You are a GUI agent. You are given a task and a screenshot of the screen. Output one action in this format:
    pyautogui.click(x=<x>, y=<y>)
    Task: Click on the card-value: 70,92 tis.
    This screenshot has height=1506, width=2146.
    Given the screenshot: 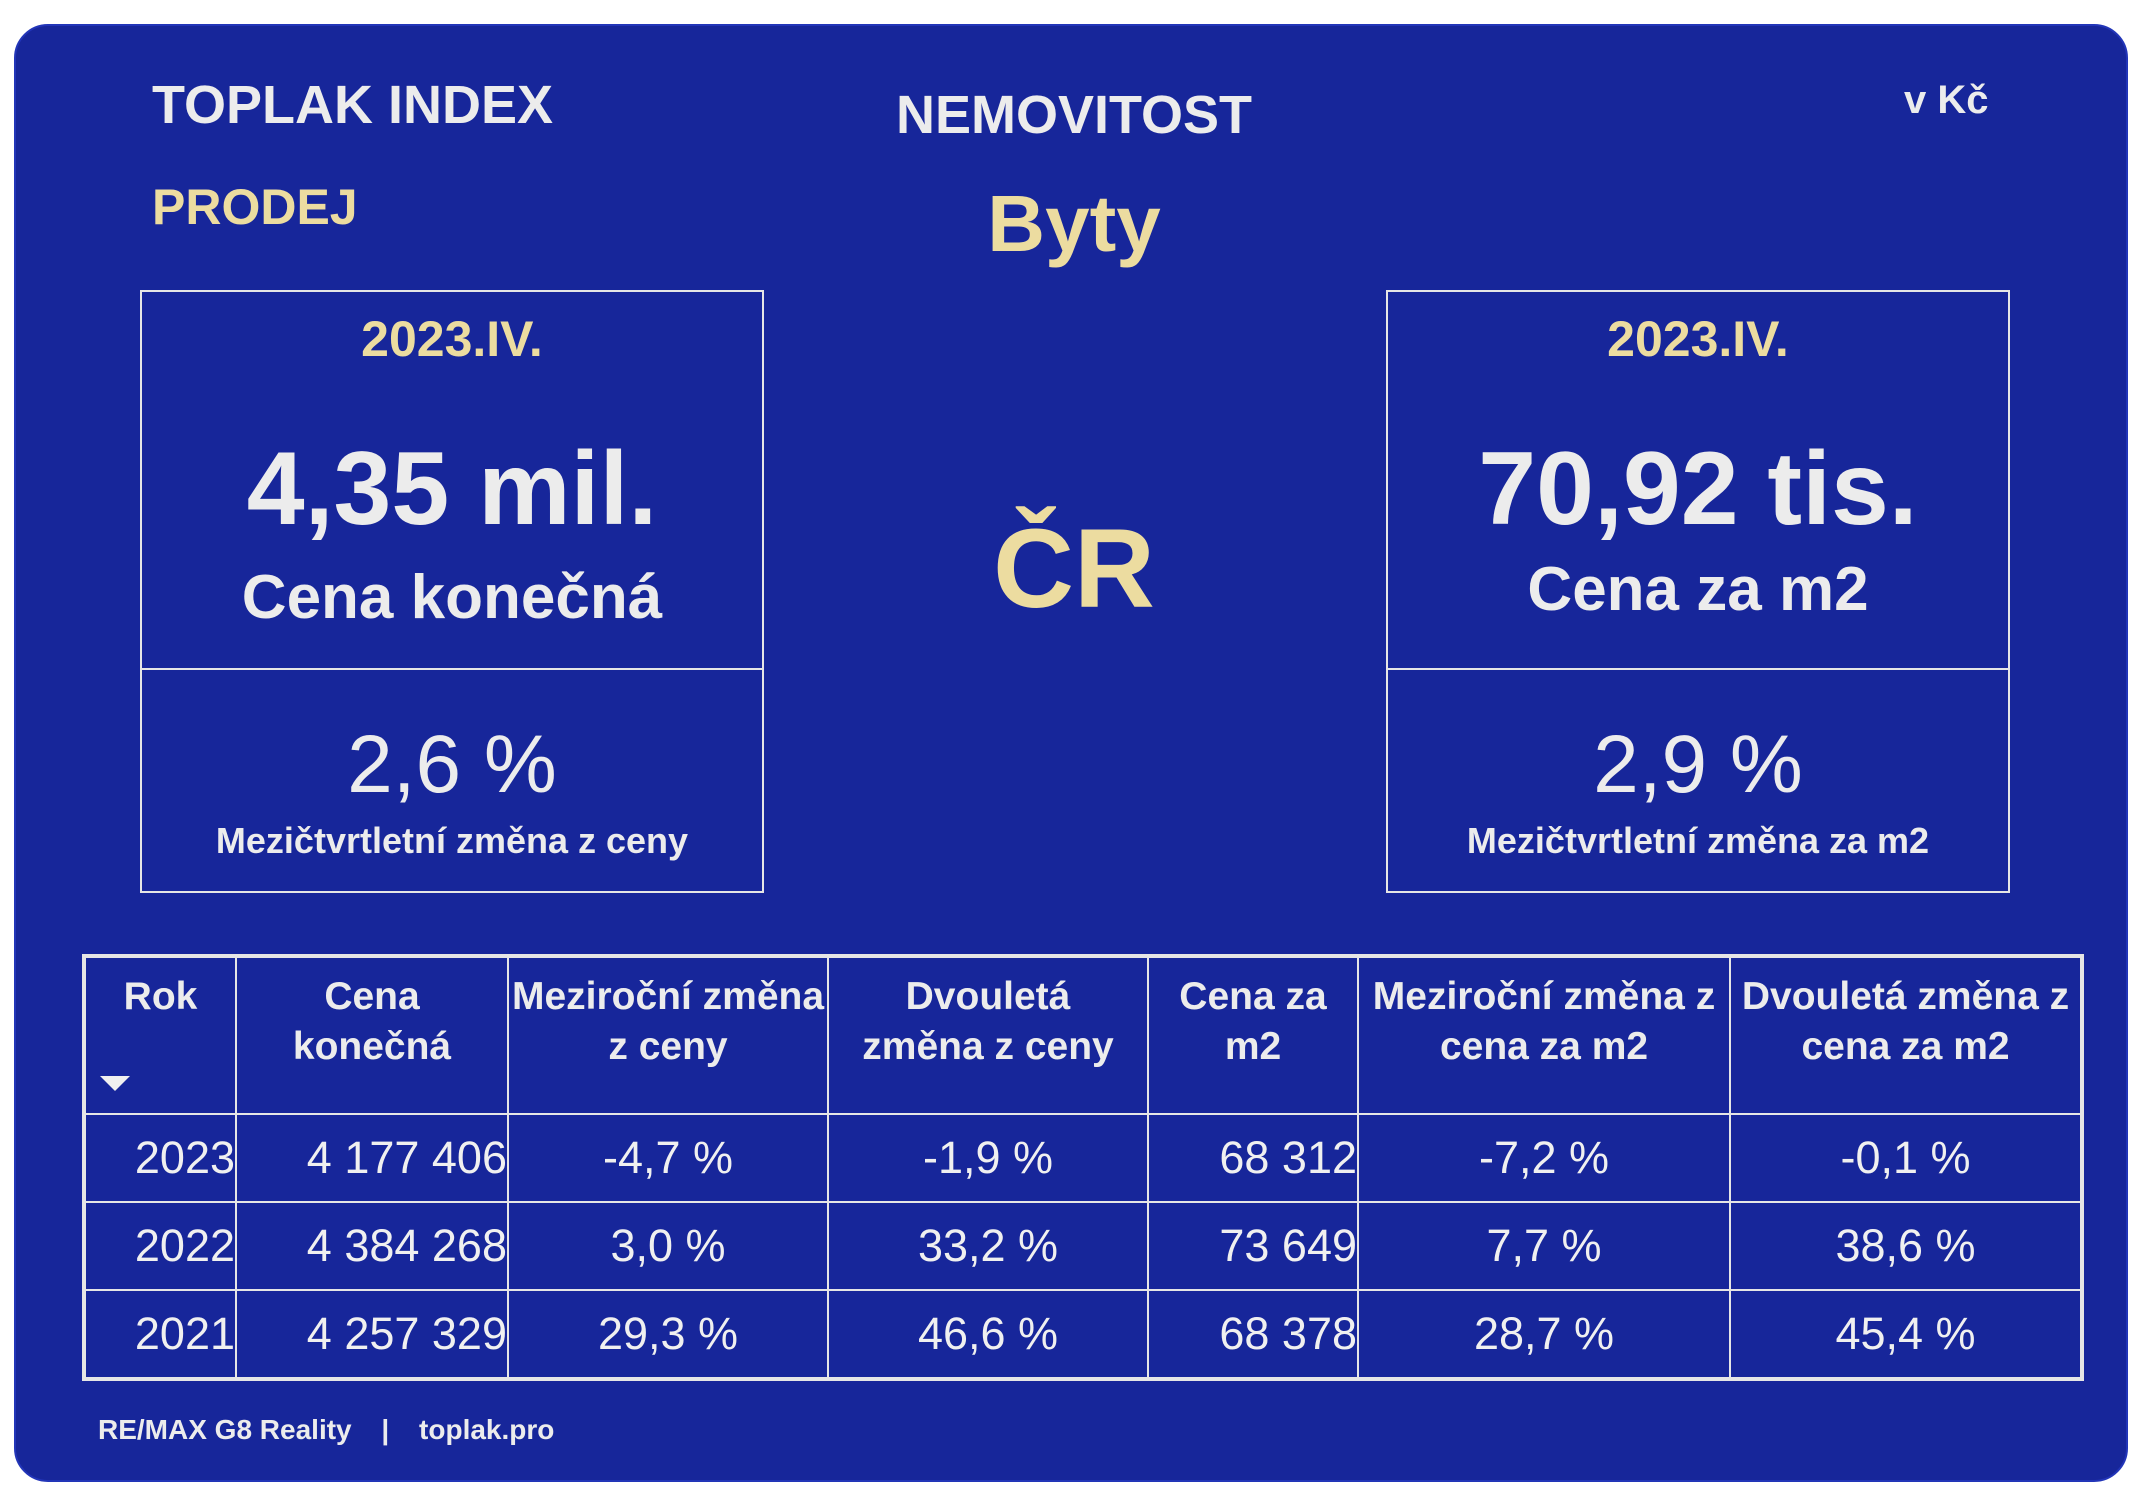 What is the action you would take?
    pyautogui.click(x=1698, y=489)
    